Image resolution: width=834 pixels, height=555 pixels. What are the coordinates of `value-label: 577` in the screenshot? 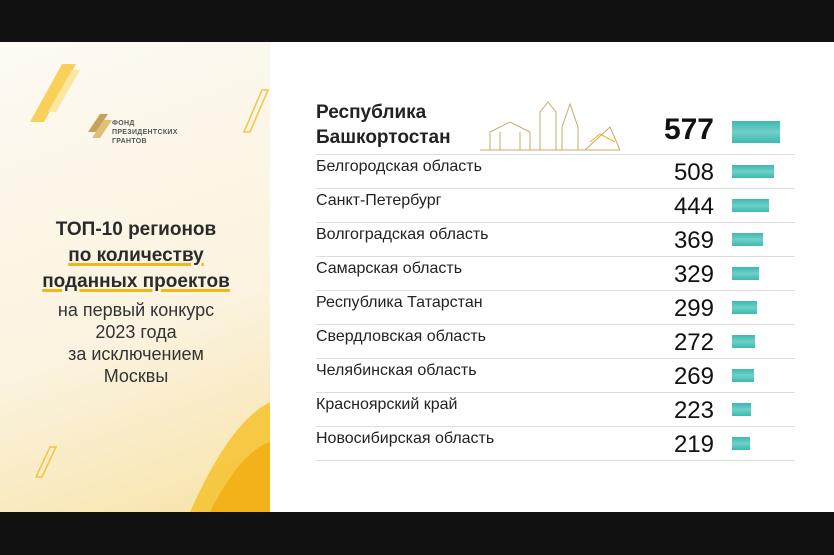 It's located at (688, 129).